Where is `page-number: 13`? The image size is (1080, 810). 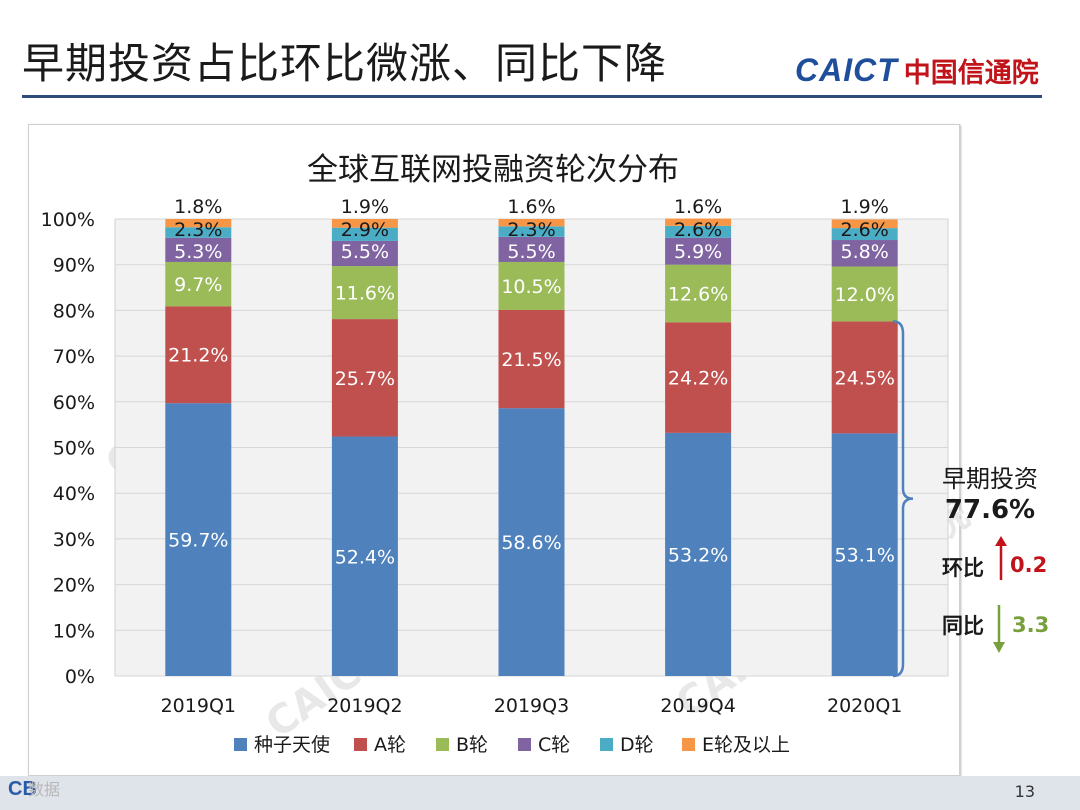 page-number: 13 is located at coordinates (1024, 791).